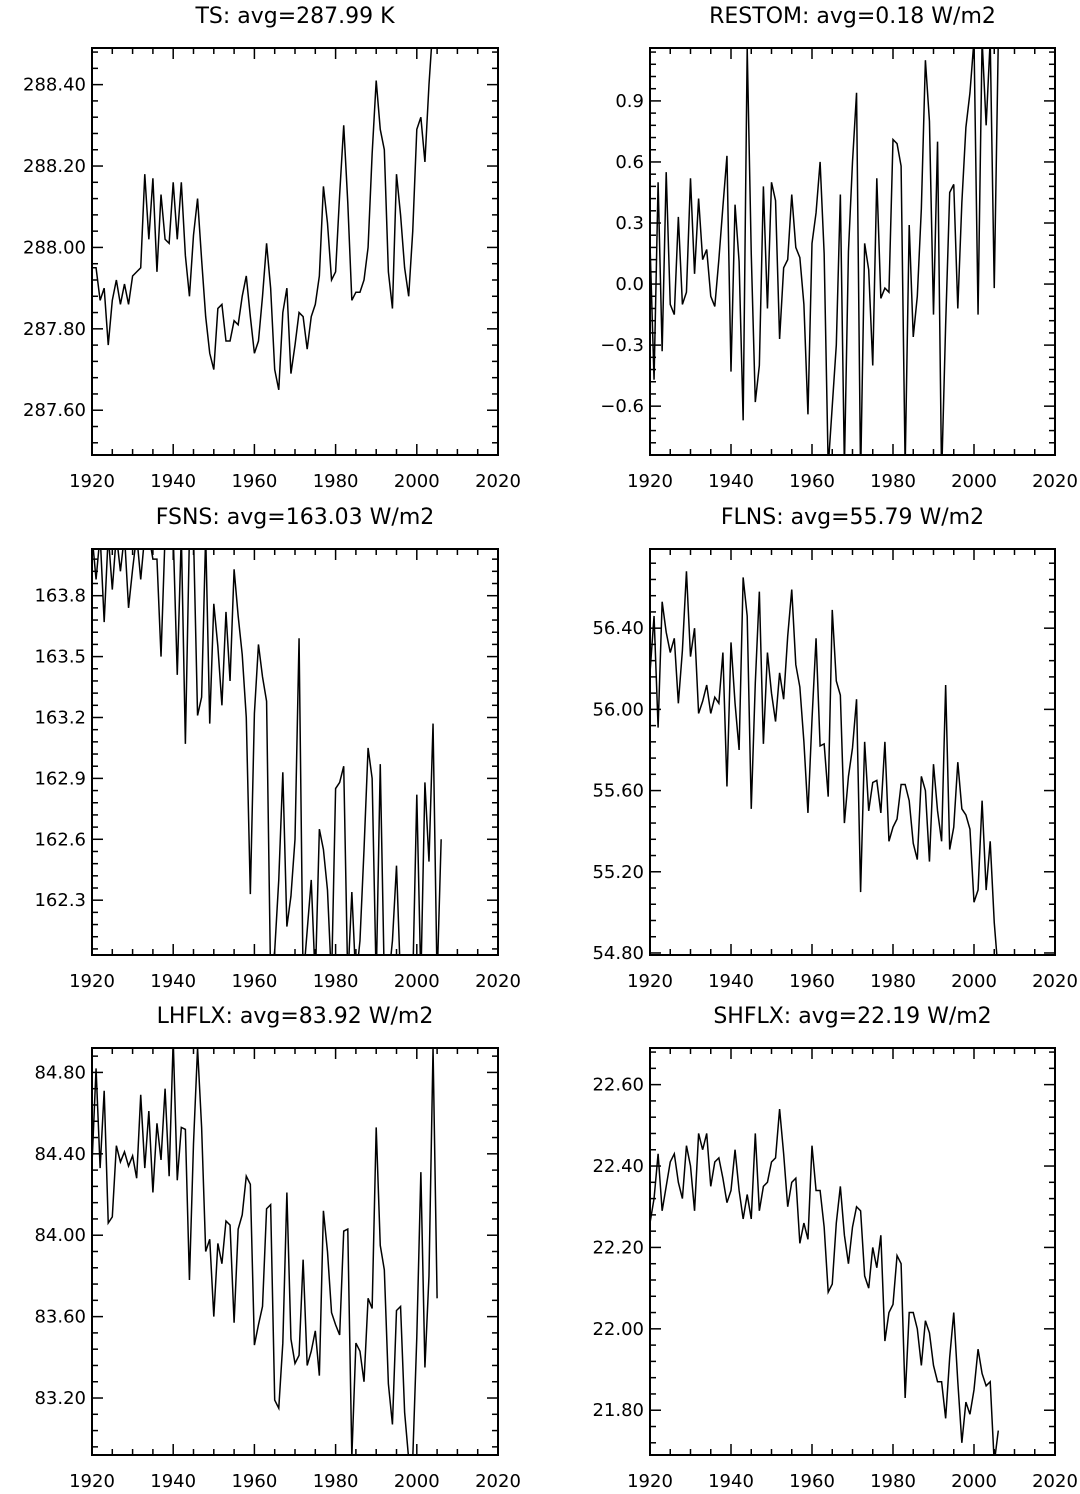  I want to click on lhflx-y-tick-label: 84.00, so click(60, 1235).